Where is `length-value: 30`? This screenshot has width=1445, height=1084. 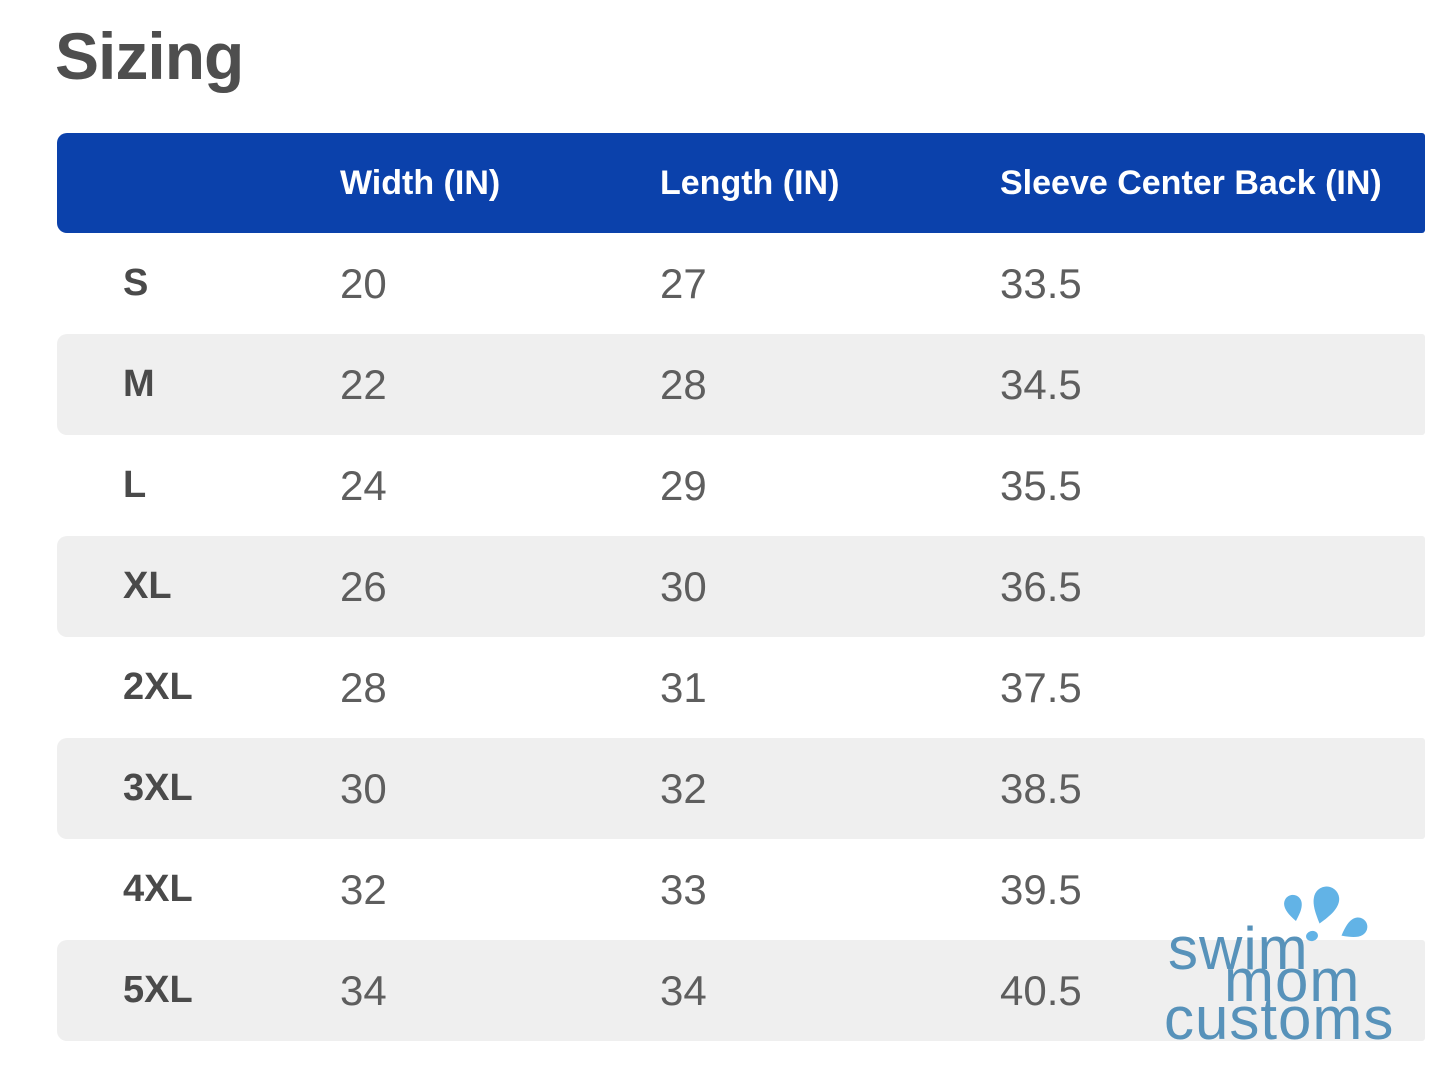 length-value: 30 is located at coordinates (683, 586).